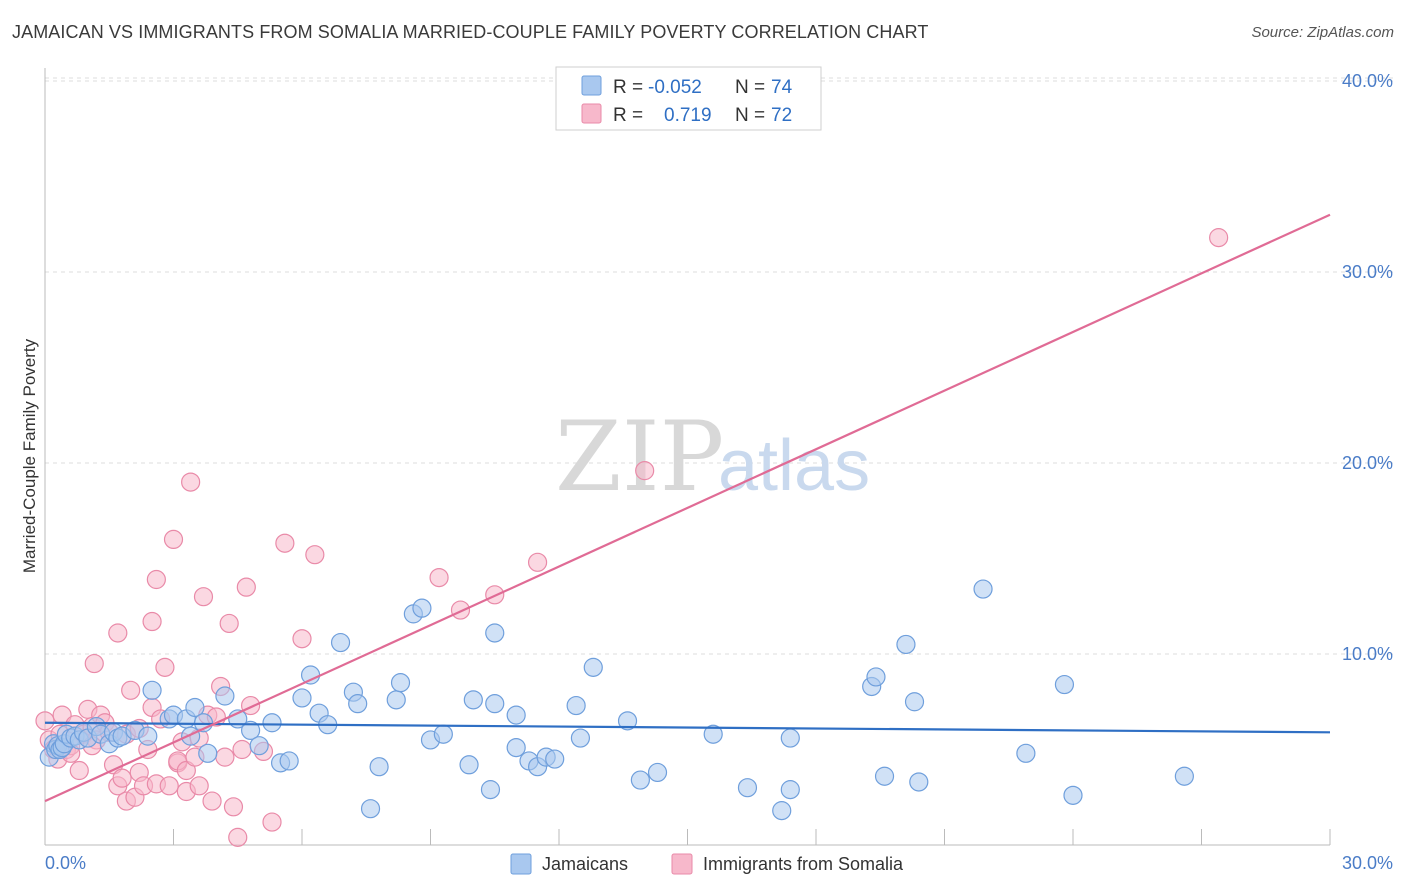 This screenshot has width=1406, height=892. What do you see at coordinates (803, 864) in the screenshot?
I see `bottom-legend-somalia: Immigrants from Somalia` at bounding box center [803, 864].